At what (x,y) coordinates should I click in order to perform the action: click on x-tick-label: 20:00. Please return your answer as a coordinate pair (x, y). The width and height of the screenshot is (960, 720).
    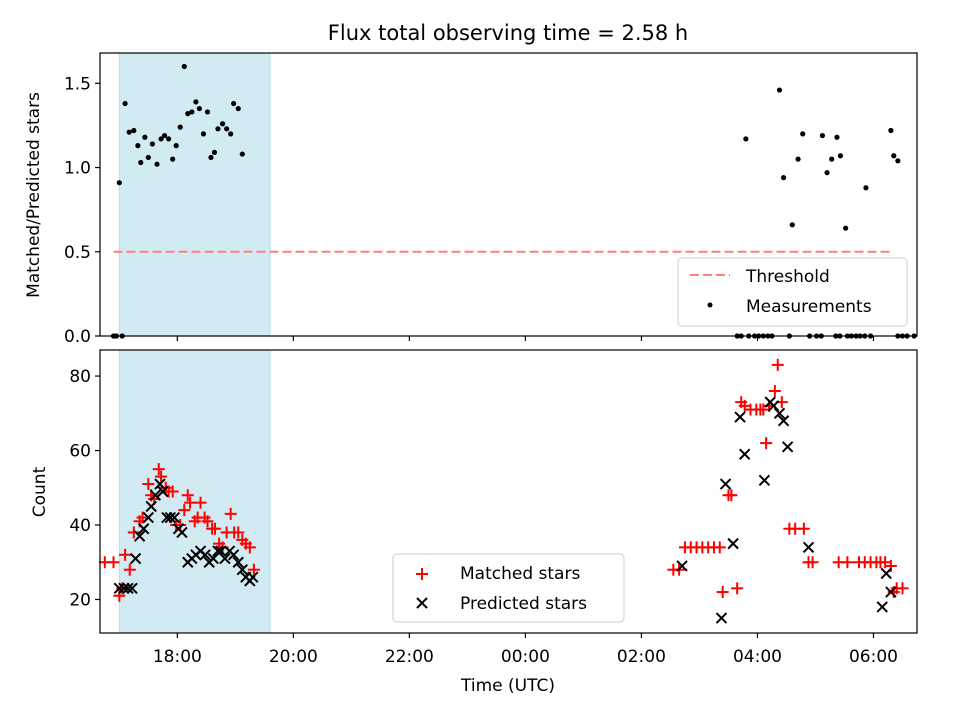
    Looking at the image, I should click on (293, 657).